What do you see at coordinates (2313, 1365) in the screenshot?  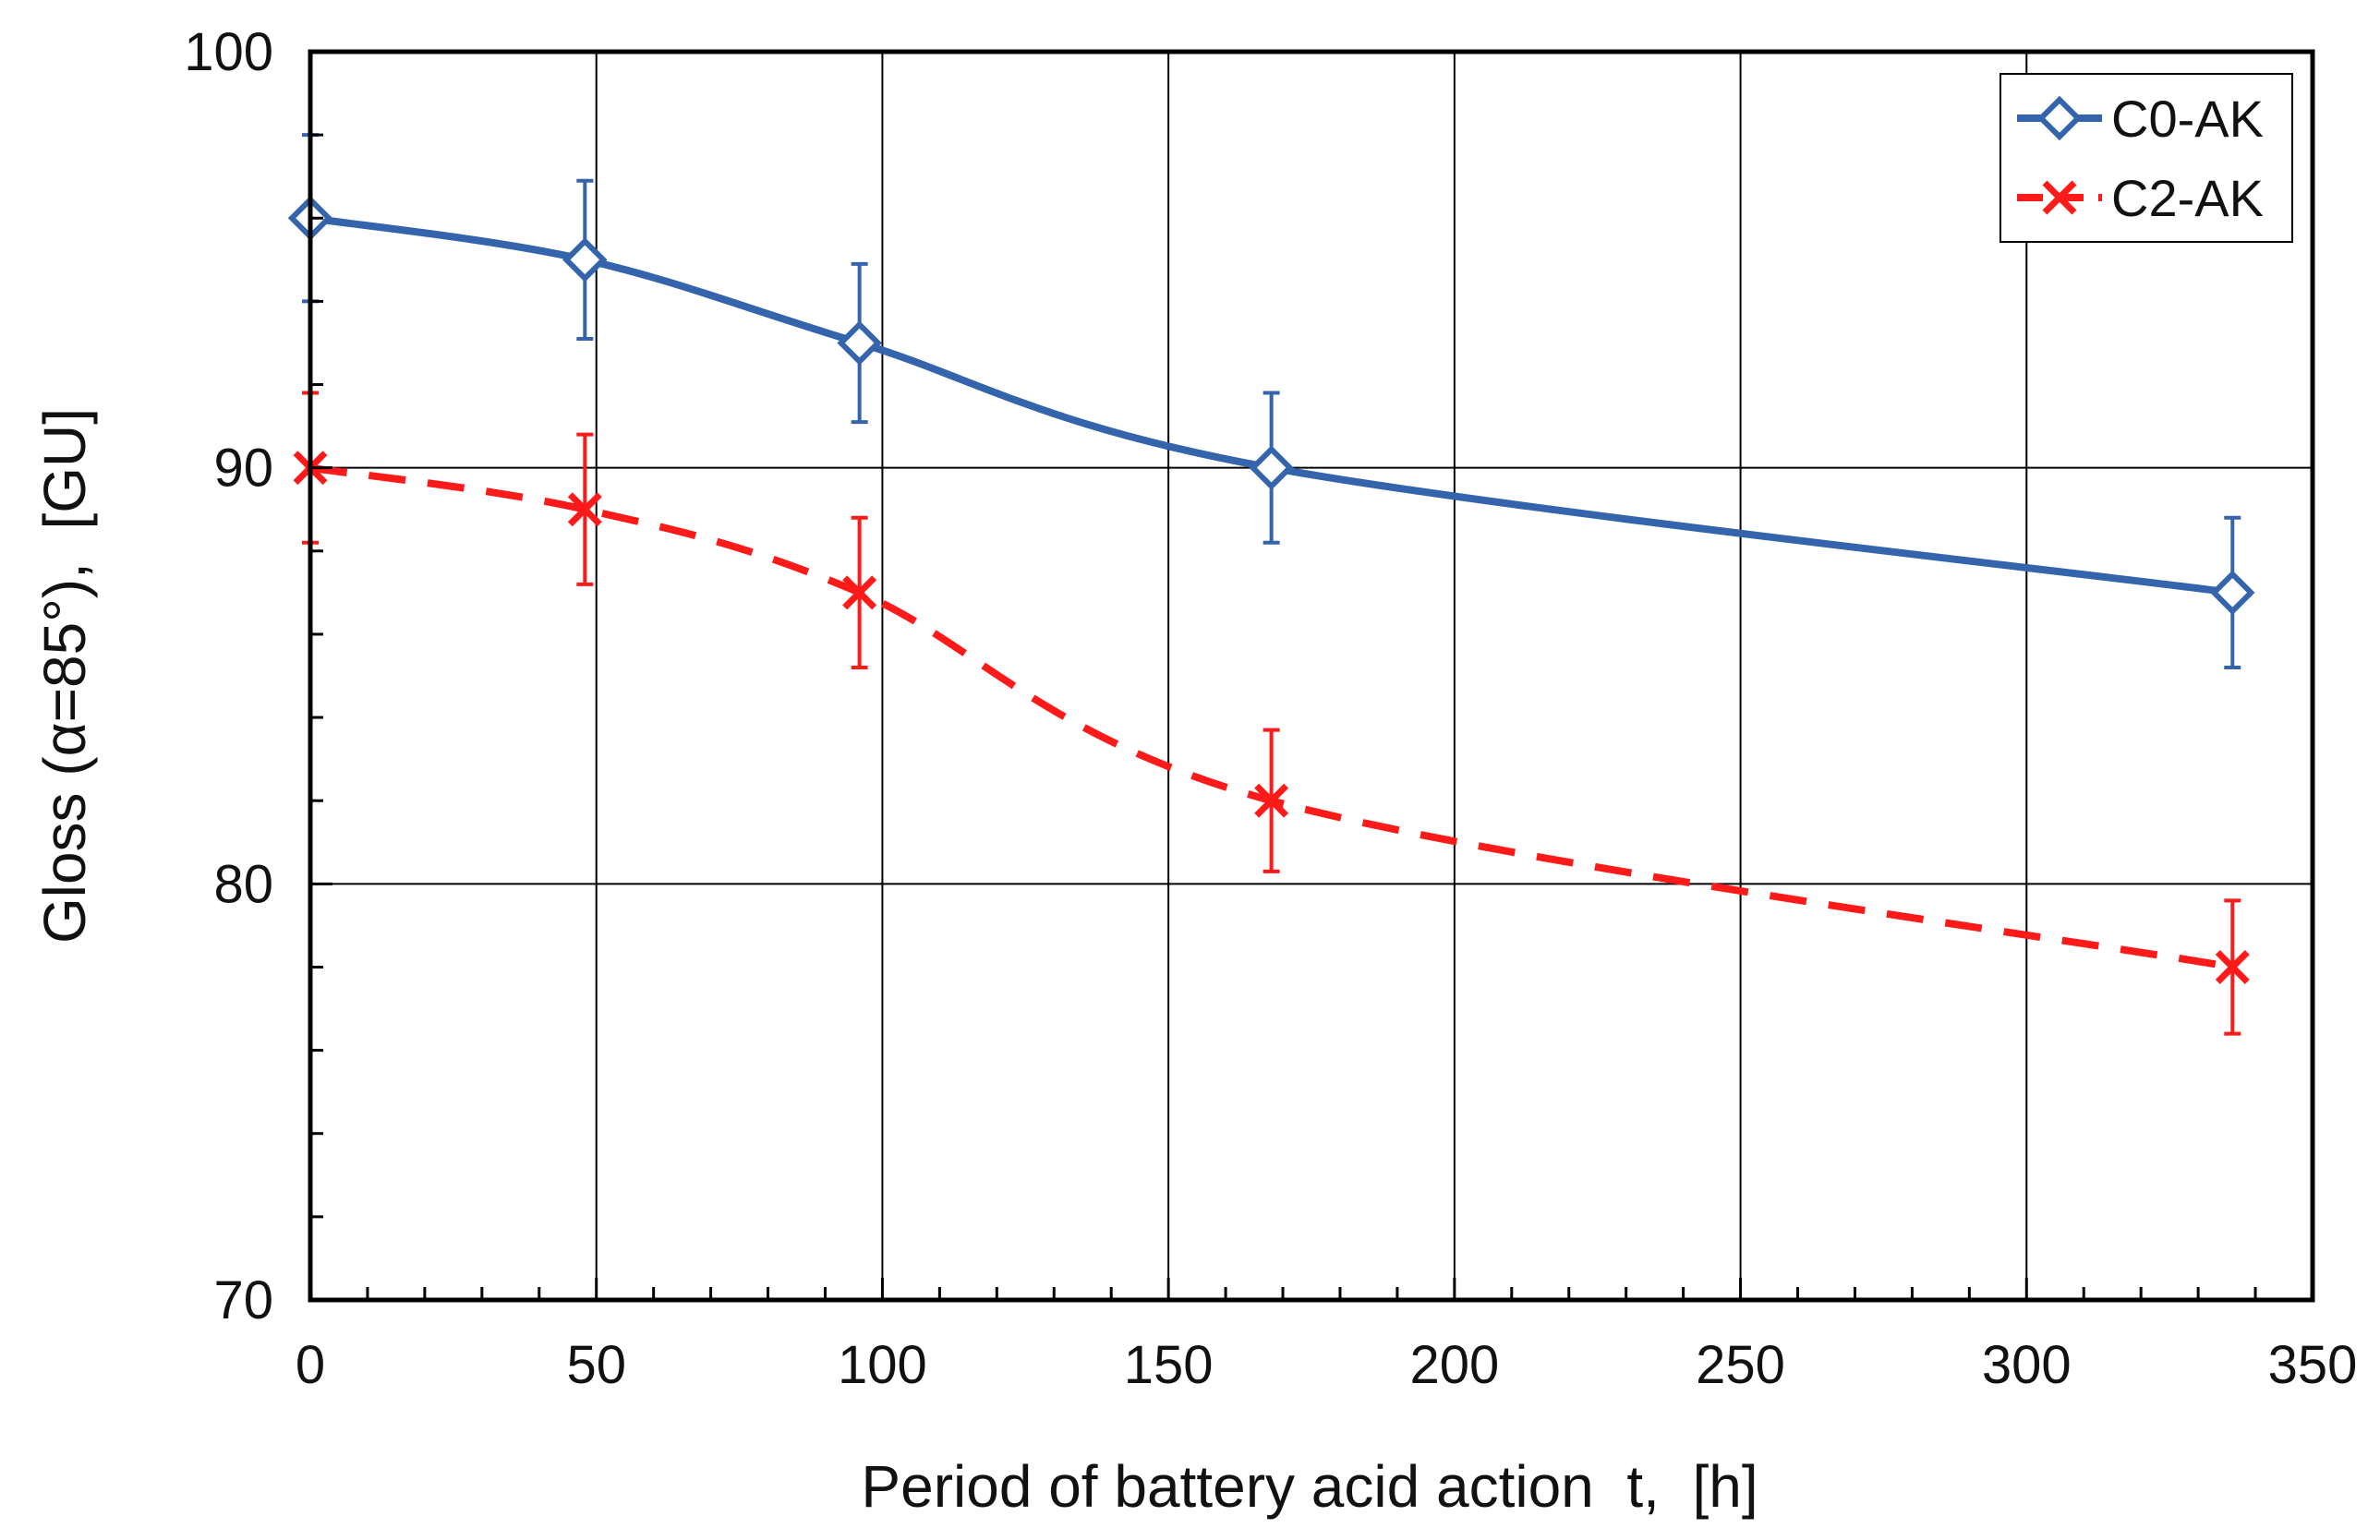 I see `x-tick-label: 350` at bounding box center [2313, 1365].